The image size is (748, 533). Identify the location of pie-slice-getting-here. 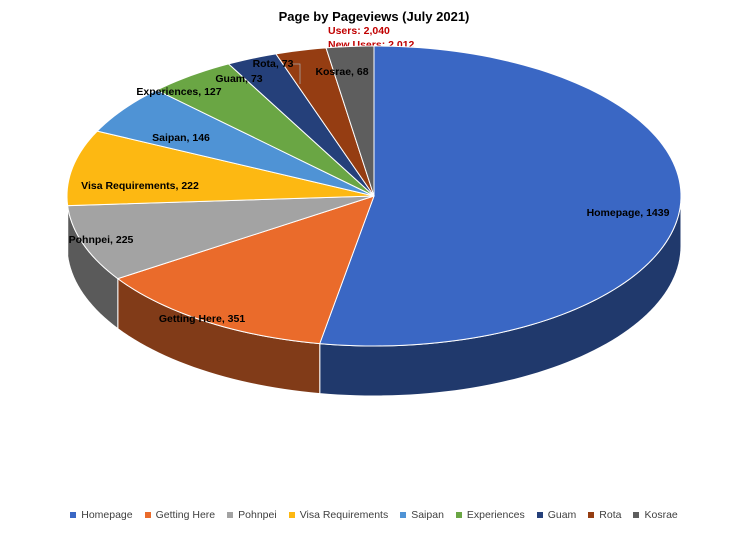
(245, 270).